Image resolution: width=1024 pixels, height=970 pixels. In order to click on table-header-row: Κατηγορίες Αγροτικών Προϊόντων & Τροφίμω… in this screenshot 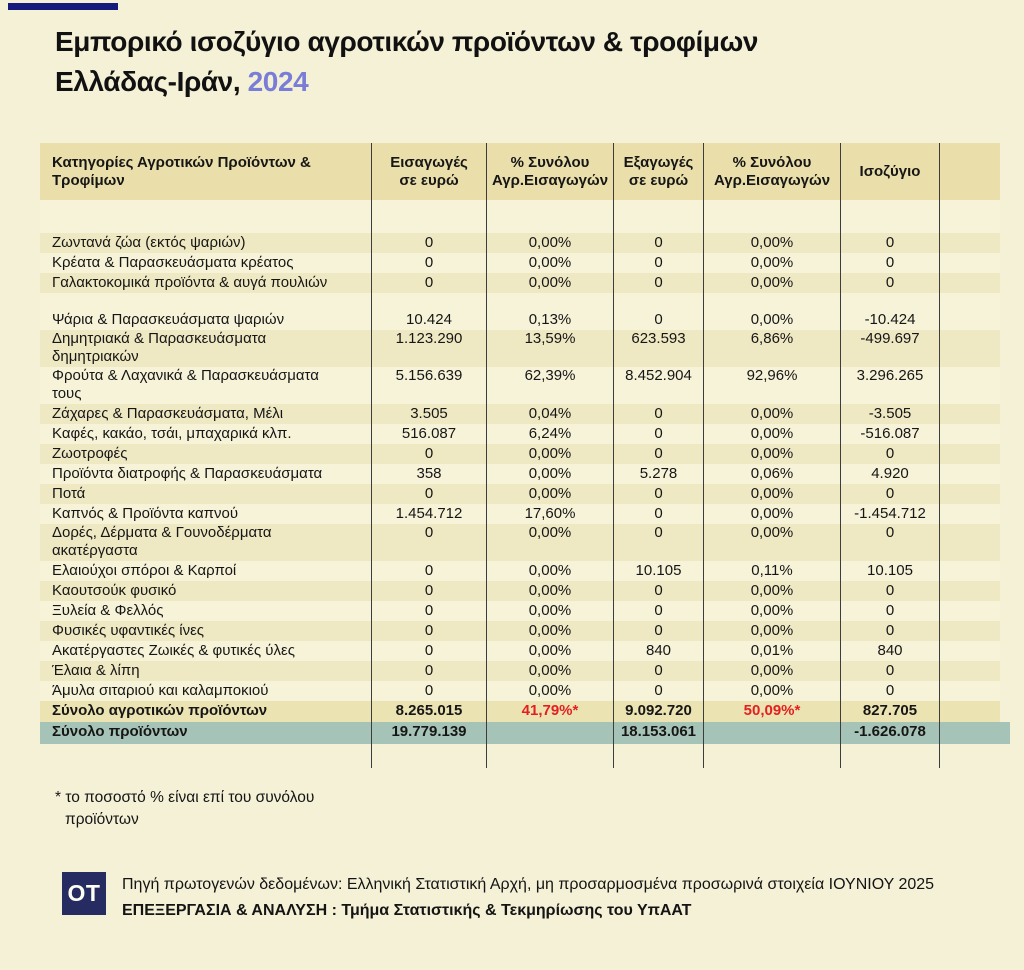, I will do `click(520, 171)`.